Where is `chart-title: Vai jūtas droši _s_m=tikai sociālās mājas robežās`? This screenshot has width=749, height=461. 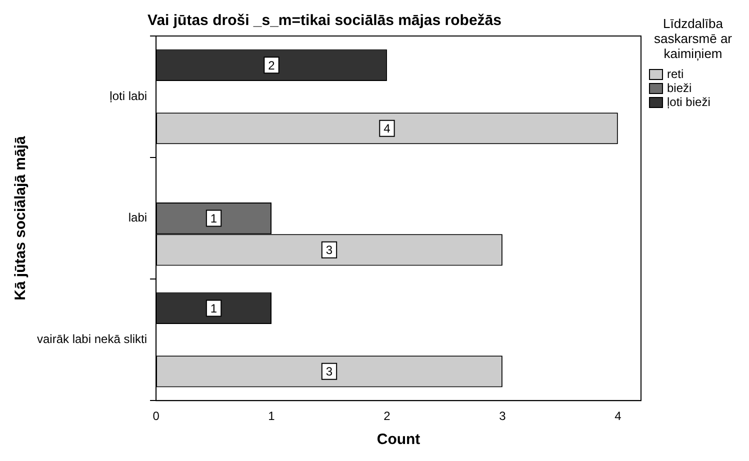 chart-title: Vai jūtas droši _s_m=tikai sociālās mājas robežās is located at coordinates (325, 21).